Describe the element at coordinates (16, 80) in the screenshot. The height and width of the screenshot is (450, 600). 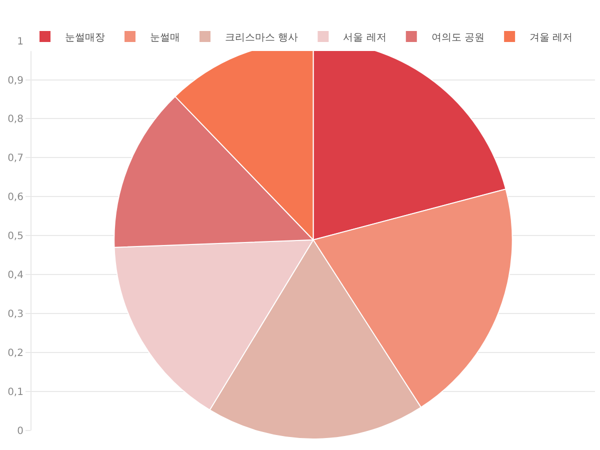
I see `text: 0,9` at that location.